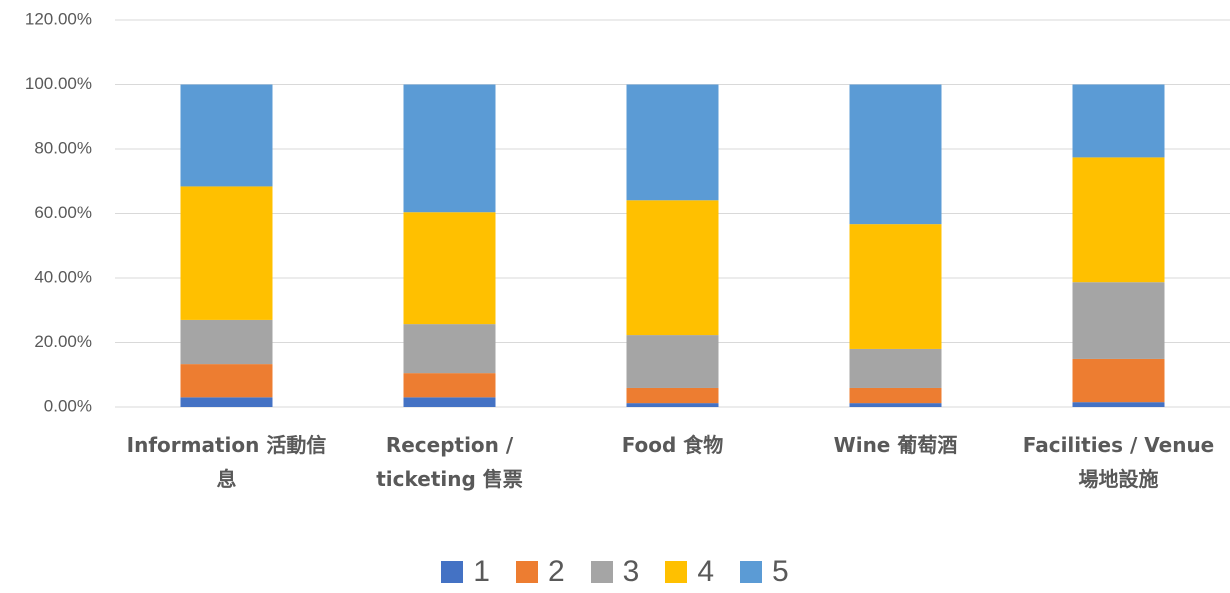 This screenshot has width=1230, height=593. I want to click on x-tick-label: Food 食物, so click(672, 445).